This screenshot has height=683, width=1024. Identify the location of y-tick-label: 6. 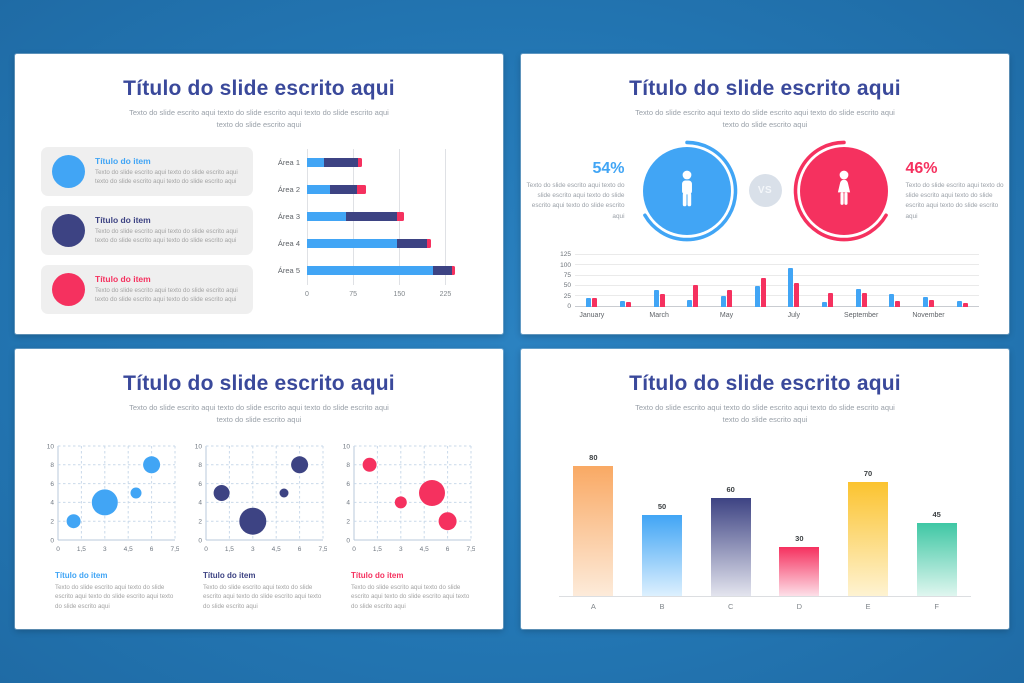
(348, 484).